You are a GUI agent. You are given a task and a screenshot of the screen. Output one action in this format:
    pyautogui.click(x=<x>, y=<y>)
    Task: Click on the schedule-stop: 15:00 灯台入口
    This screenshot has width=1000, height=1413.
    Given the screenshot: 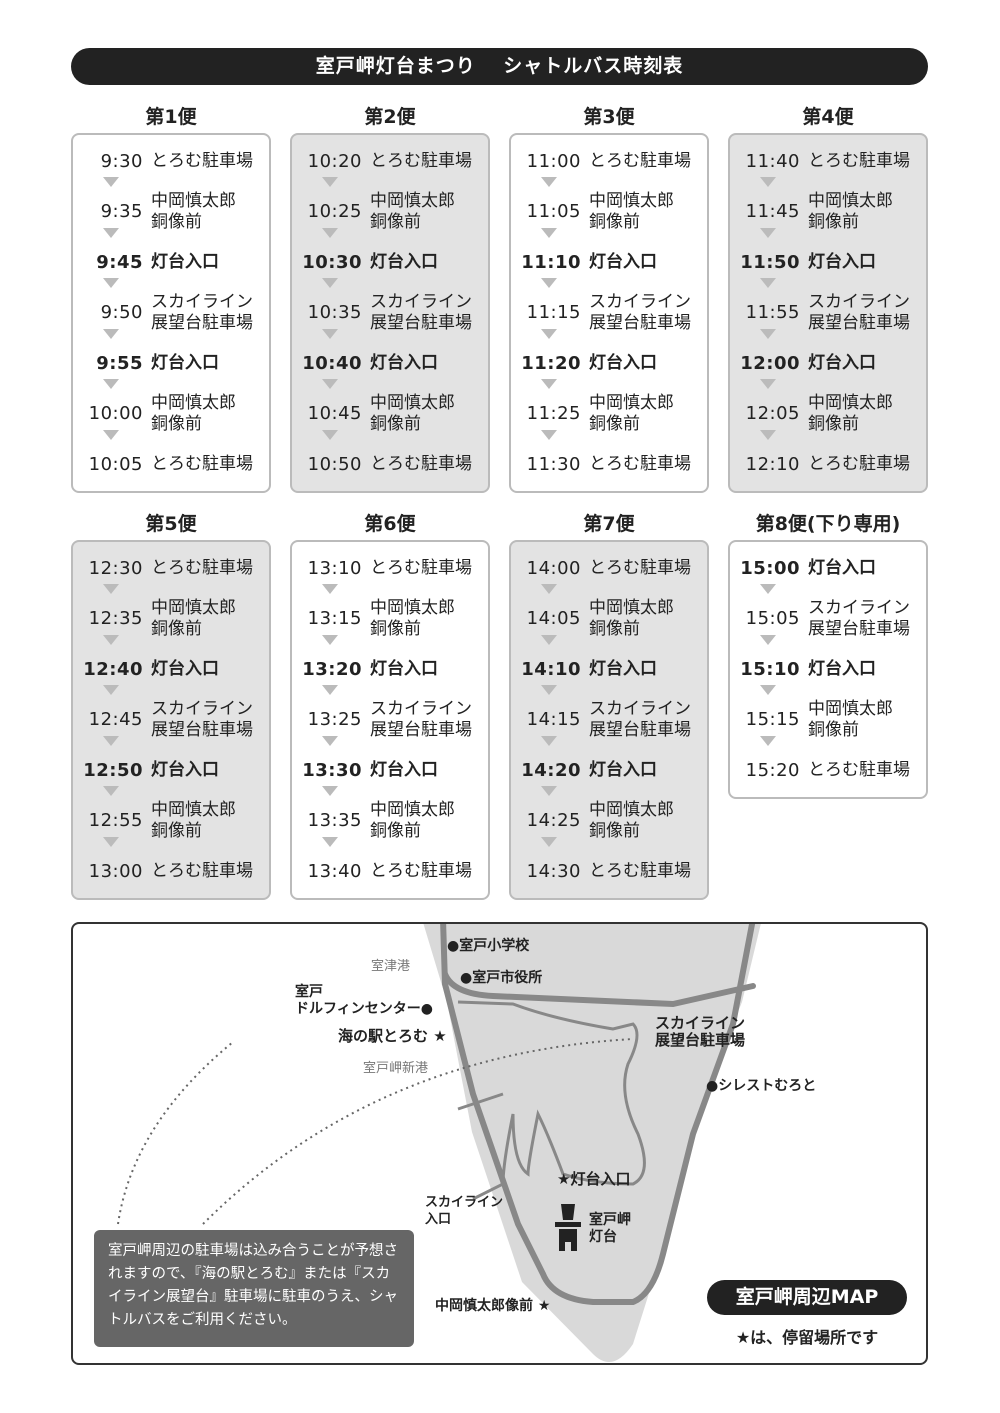 What is the action you would take?
    pyautogui.click(x=828, y=568)
    